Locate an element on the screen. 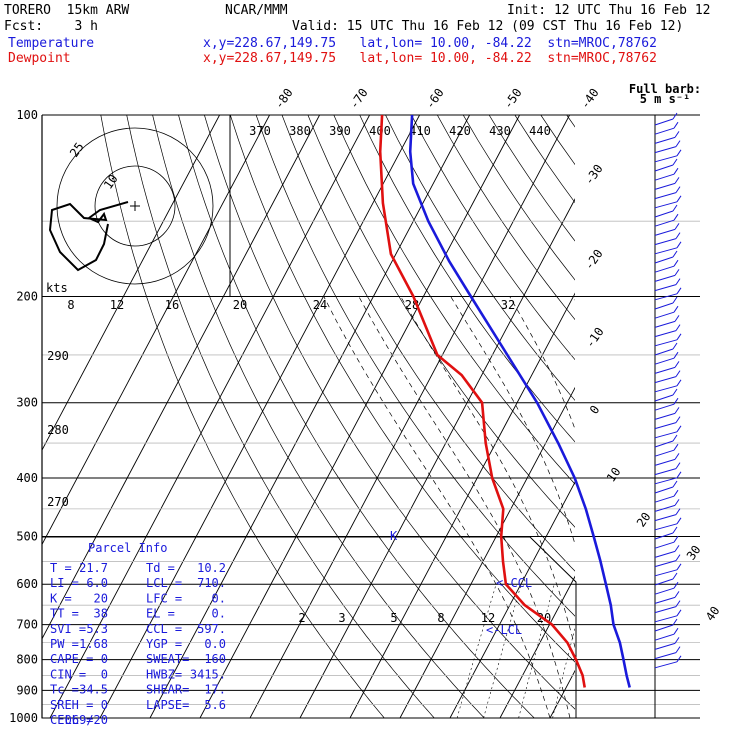 The width and height of the screenshot is (740, 740). isotherm-label: 0 is located at coordinates (595, 410).